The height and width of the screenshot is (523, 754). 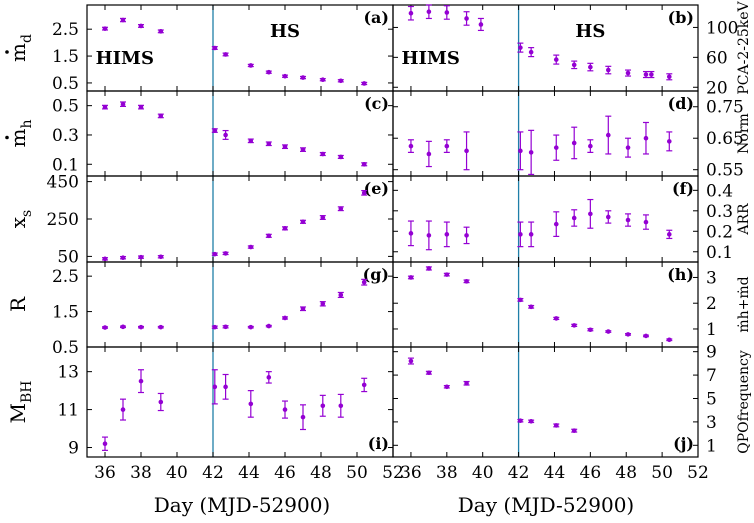 What do you see at coordinates (18, 304) in the screenshot?
I see `y-axis-title: R` at bounding box center [18, 304].